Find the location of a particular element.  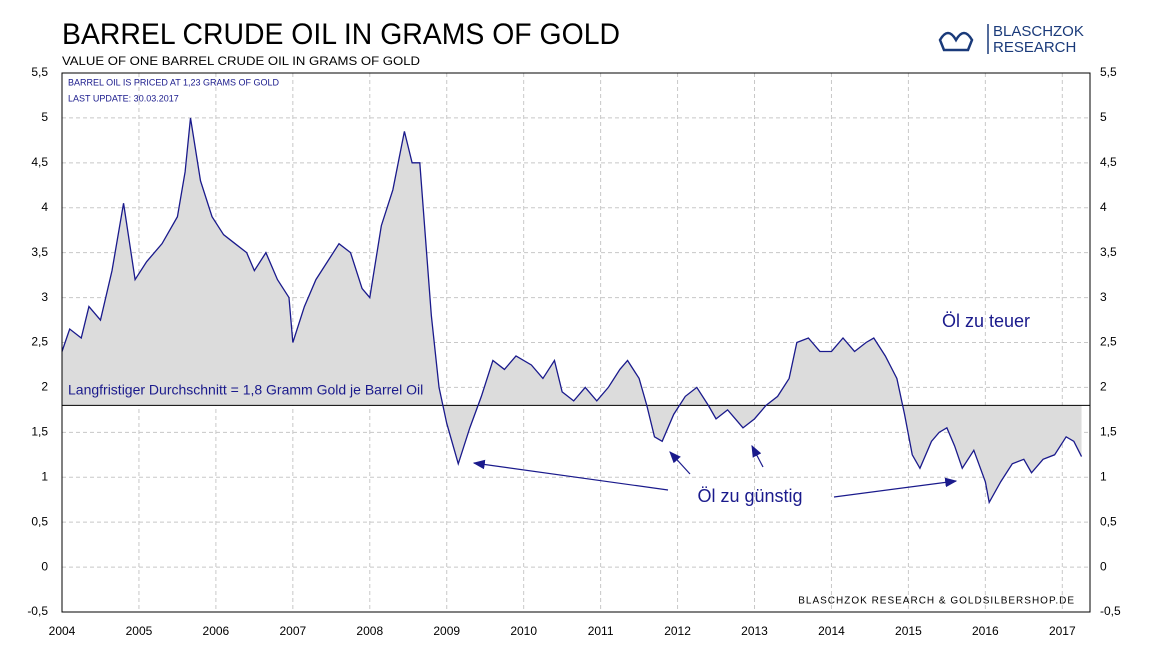

y-tick-label: 4,5 is located at coordinates (39, 162).